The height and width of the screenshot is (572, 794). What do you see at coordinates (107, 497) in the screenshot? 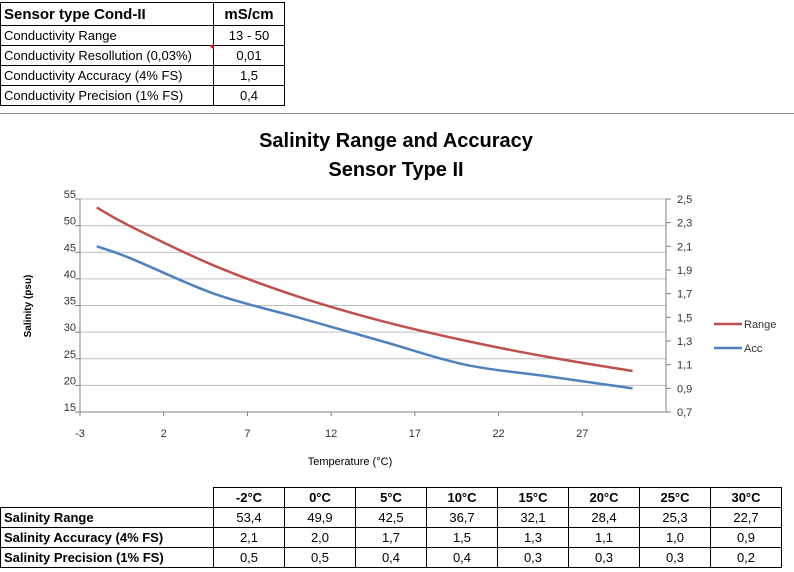
I see `corner-cell` at bounding box center [107, 497].